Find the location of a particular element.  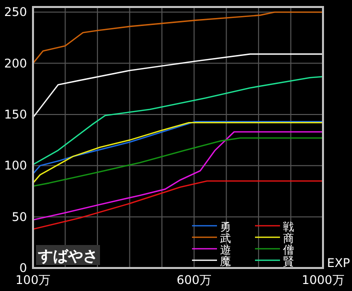

y-tick-label: 150 is located at coordinates (15, 114).